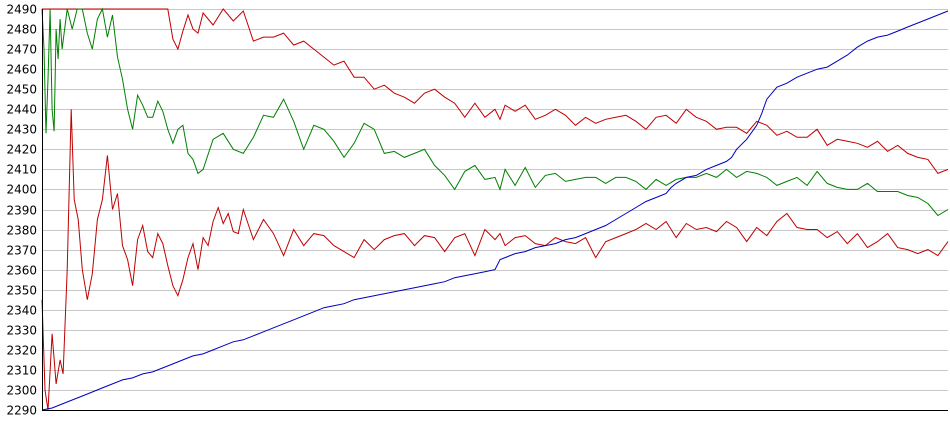 This screenshot has width=950, height=435. I want to click on y-tick-label: 2420, so click(21, 150).